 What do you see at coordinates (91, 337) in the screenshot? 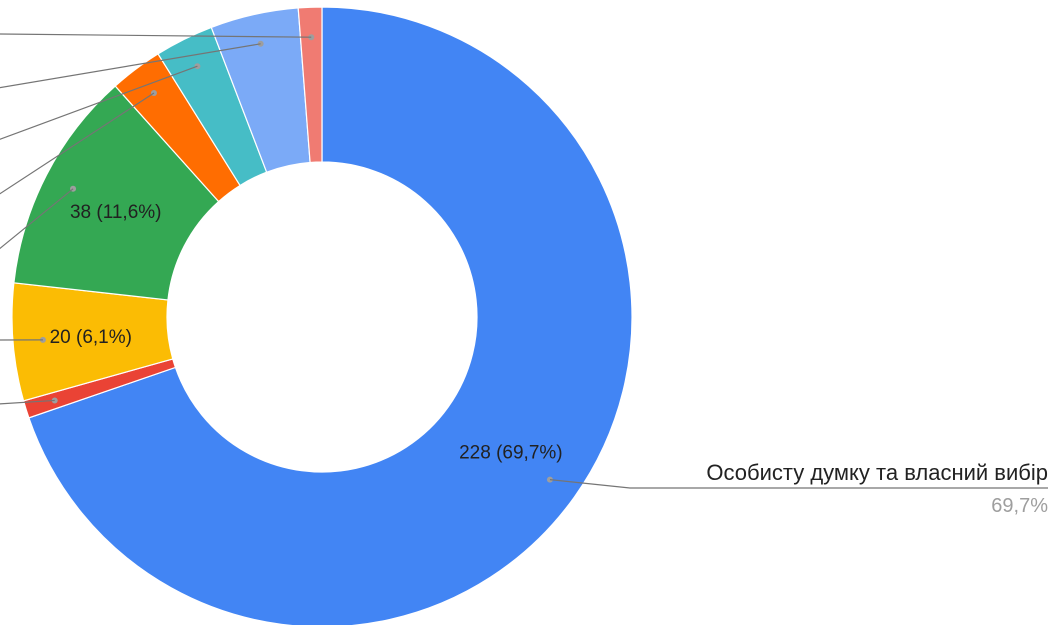
I see `slice-label-2: 20 (6,1%)` at bounding box center [91, 337].